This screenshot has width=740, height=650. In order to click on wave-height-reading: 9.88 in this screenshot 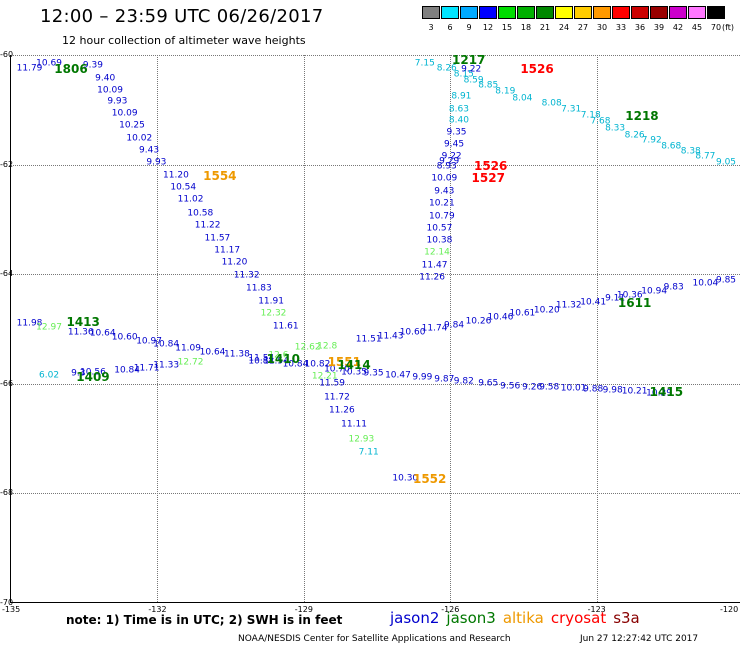, I will do `click(593, 389)`.